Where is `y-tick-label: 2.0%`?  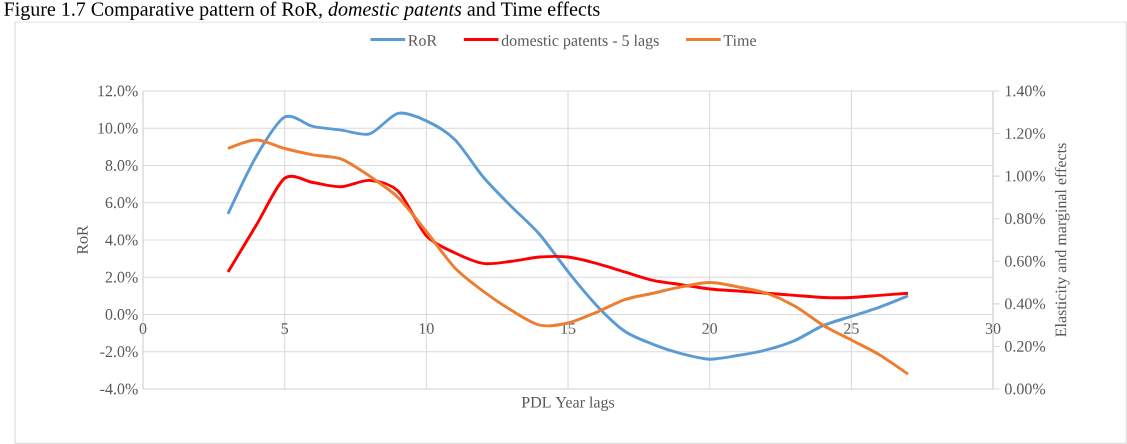 y-tick-label: 2.0% is located at coordinates (121, 277).